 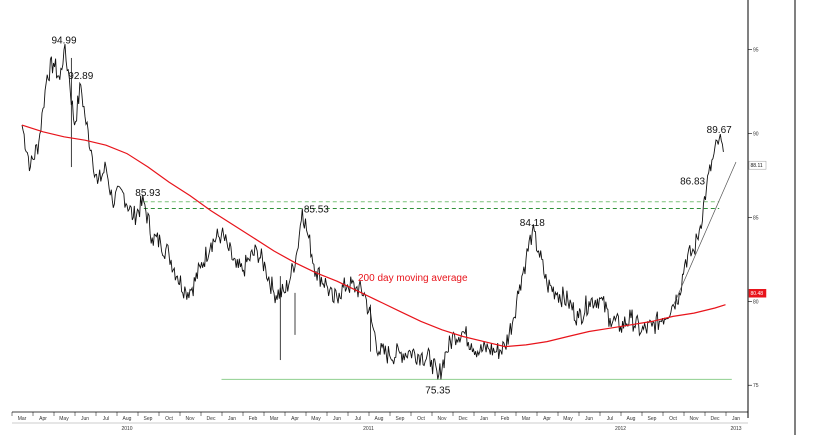 What do you see at coordinates (126, 429) in the screenshot?
I see `year-label: 2010` at bounding box center [126, 429].